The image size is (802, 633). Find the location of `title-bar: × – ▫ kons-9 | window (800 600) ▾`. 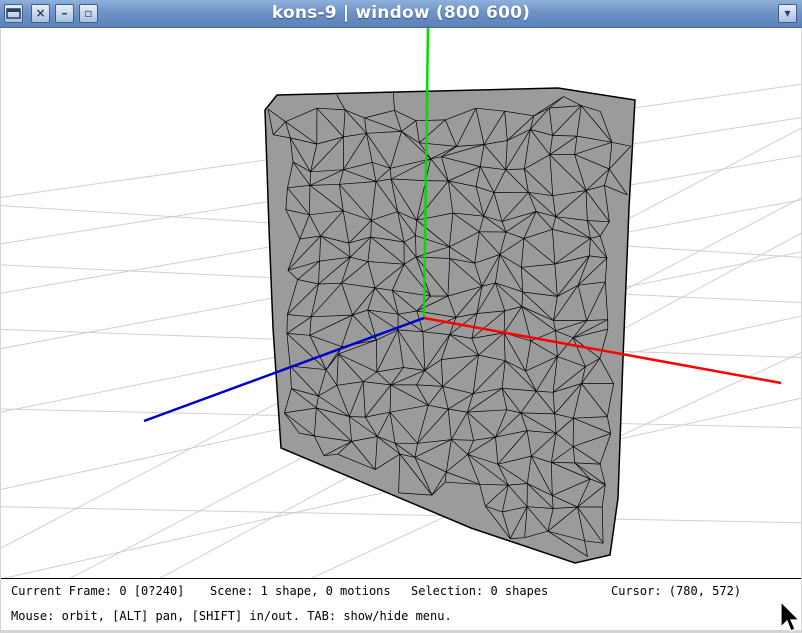

title-bar: × – ▫ kons-9 | window (800 600) ▾ is located at coordinates (401, 14).